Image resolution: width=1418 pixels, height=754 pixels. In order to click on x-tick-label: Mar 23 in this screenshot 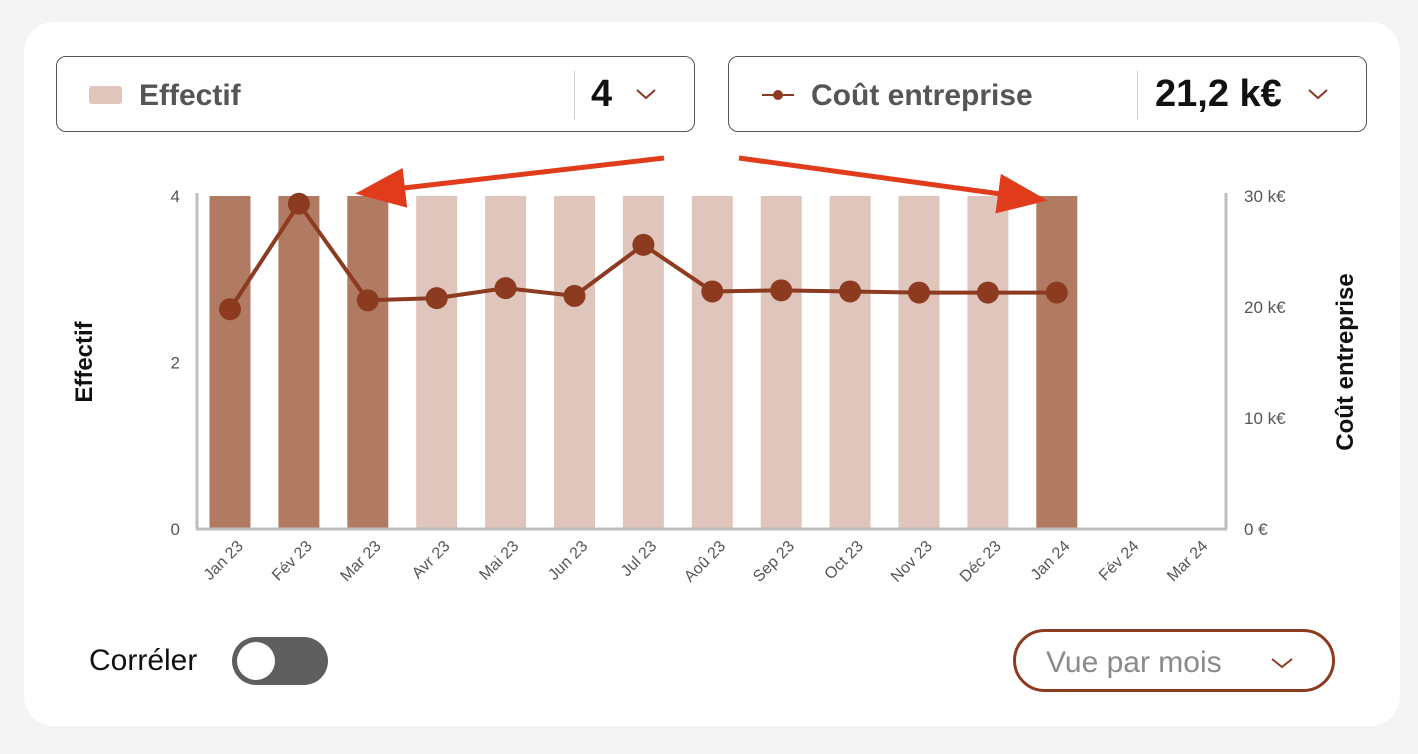, I will do `click(360, 561)`.